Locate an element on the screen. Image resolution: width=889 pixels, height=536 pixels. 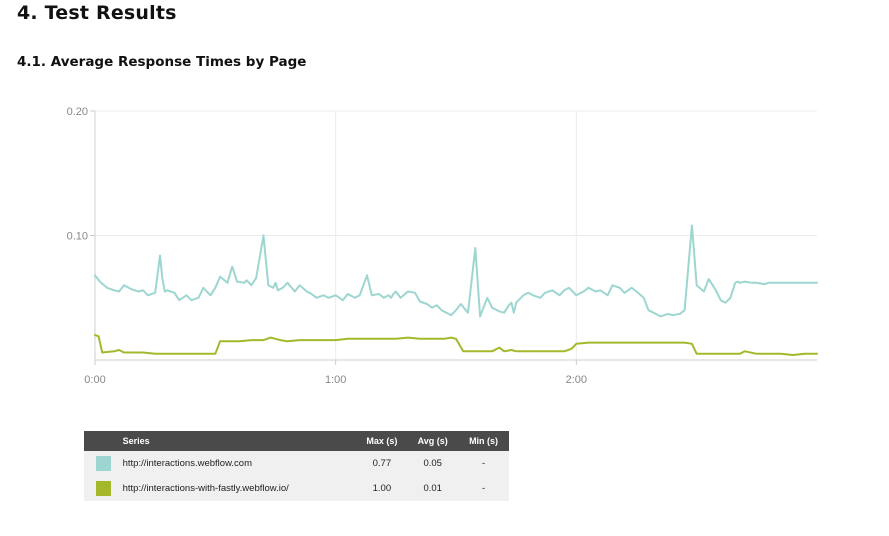
x-tick-label: 1:00 is located at coordinates (335, 380).